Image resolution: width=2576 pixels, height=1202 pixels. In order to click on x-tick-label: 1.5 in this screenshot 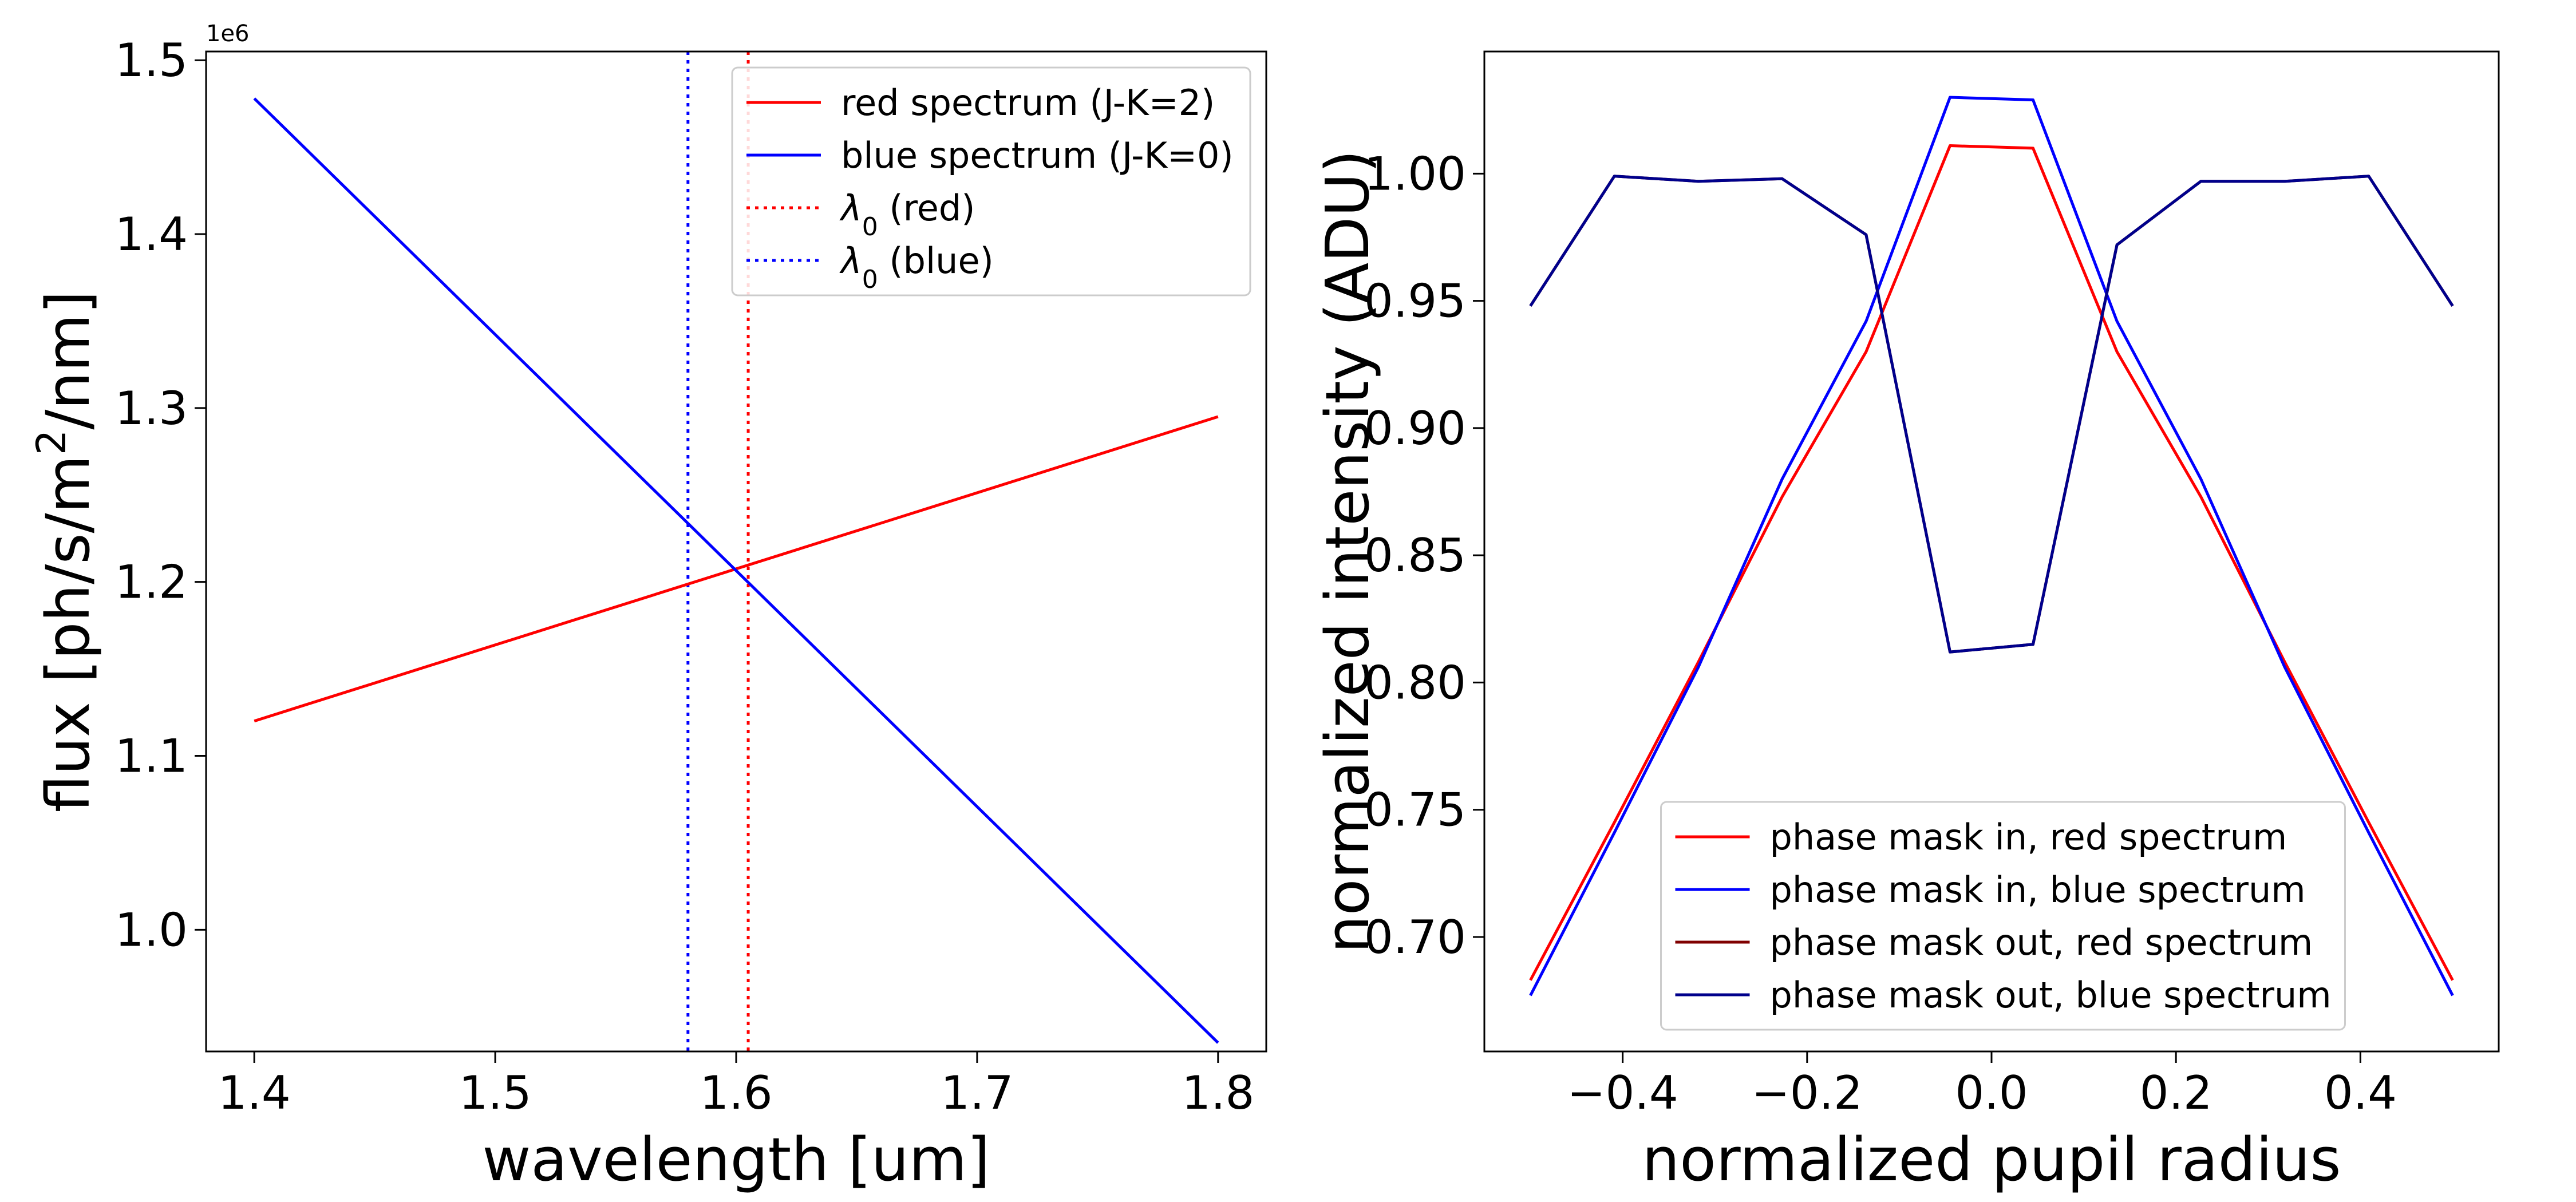, I will do `click(495, 1093)`.